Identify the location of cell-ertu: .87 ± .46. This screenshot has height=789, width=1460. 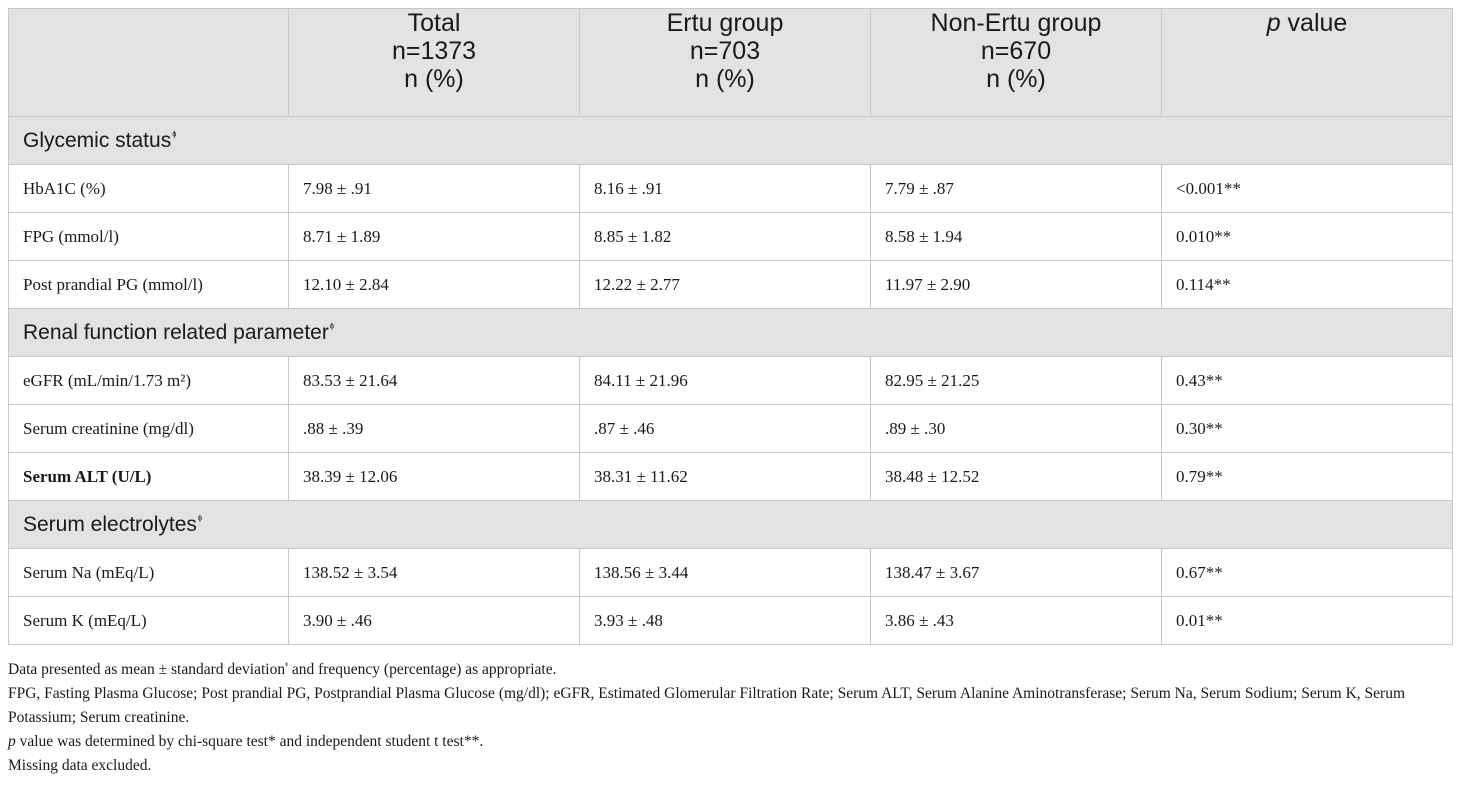
(725, 428).